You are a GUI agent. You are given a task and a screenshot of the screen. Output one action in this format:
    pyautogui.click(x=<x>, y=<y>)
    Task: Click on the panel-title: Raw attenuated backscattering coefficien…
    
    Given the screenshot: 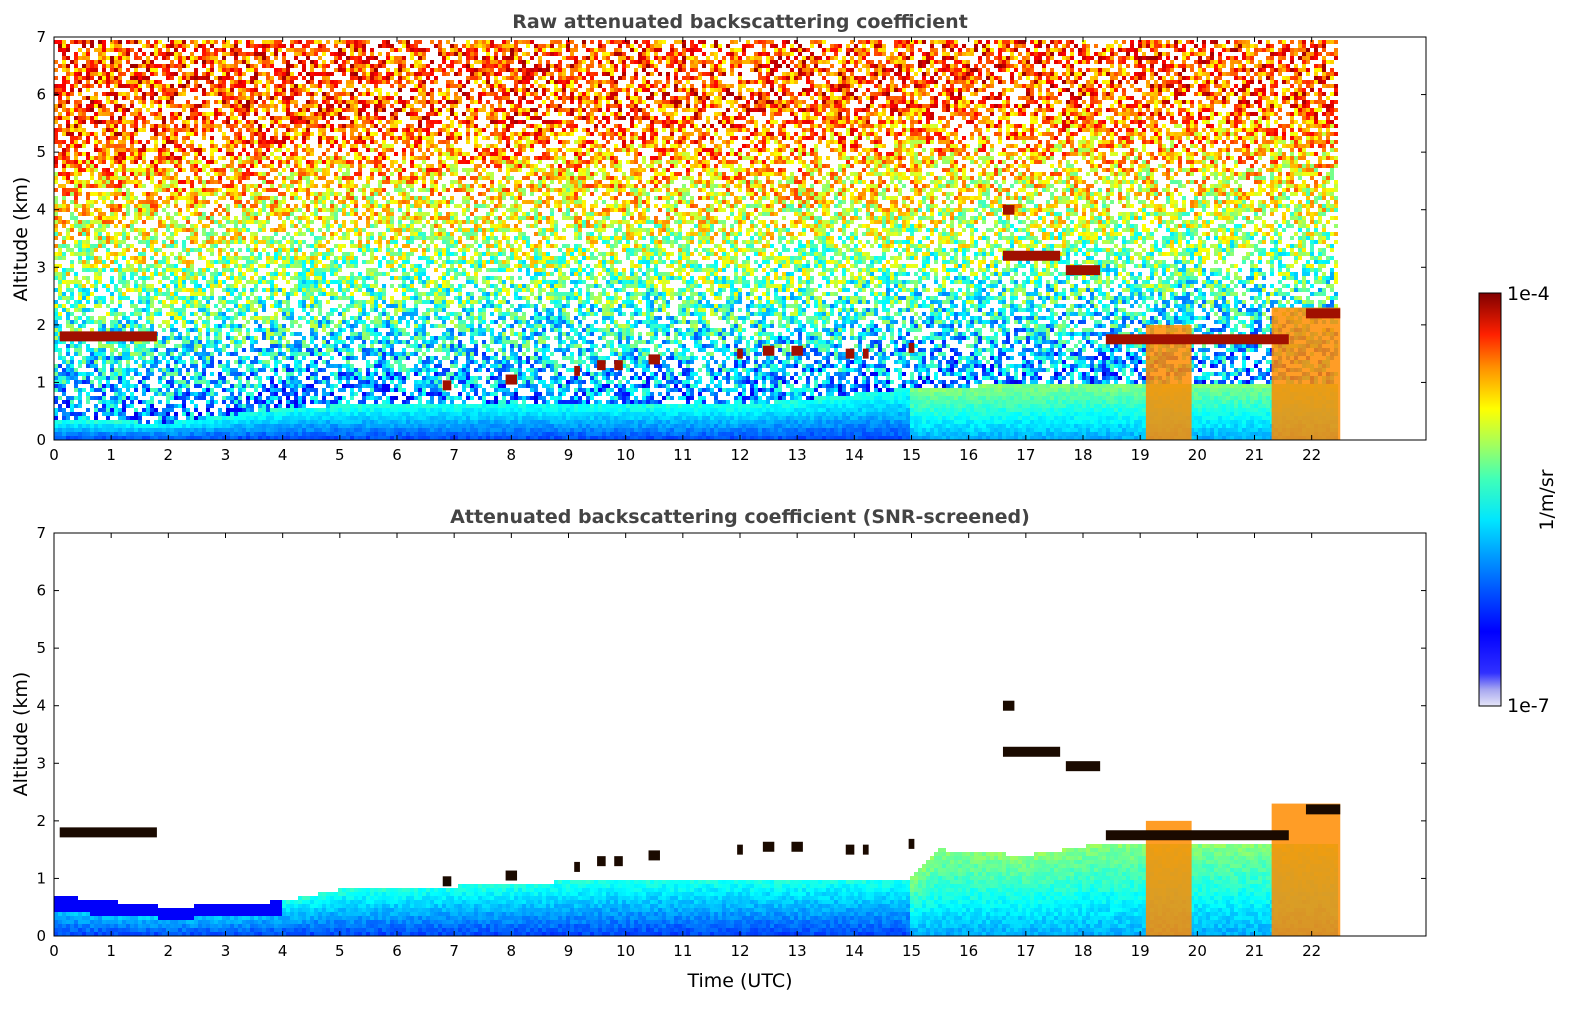 What is the action you would take?
    pyautogui.click(x=740, y=22)
    